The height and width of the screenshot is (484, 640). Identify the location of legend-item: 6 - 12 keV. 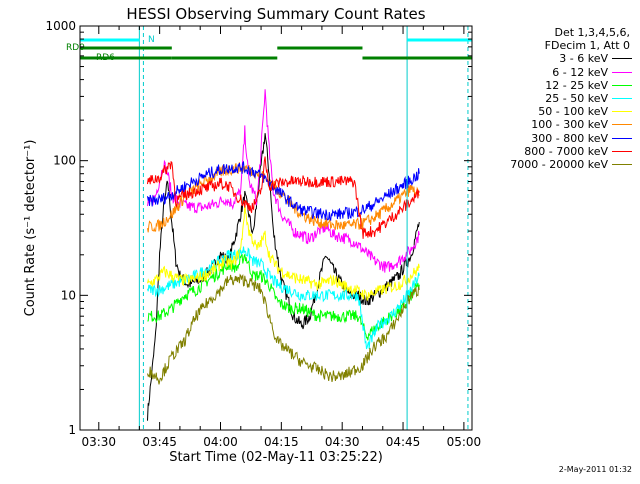
(558, 72).